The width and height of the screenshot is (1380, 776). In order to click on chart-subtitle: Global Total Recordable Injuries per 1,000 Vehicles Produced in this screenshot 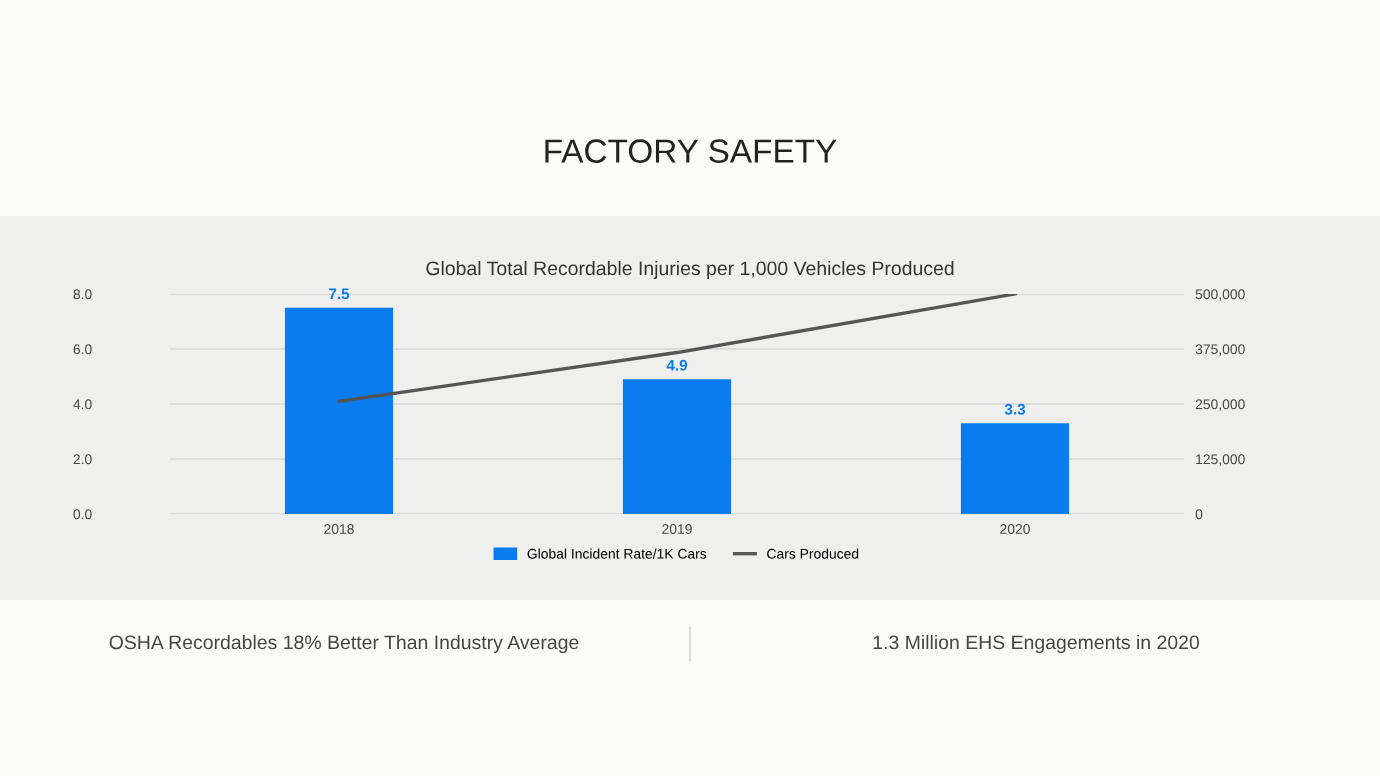, I will do `click(690, 270)`.